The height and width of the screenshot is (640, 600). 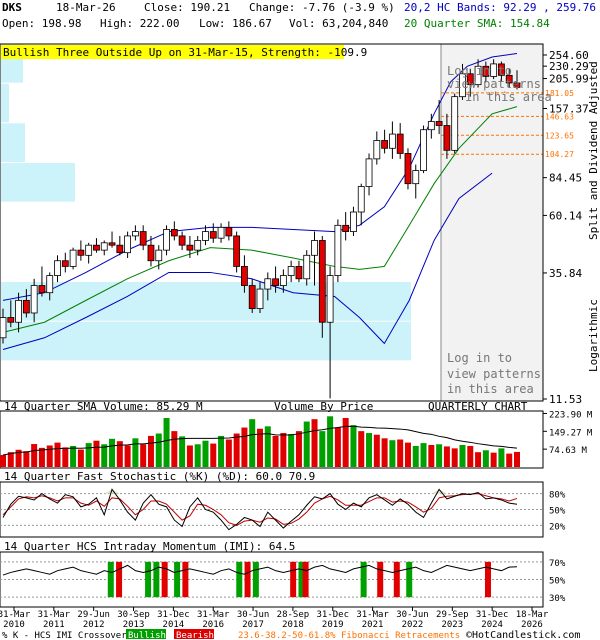 What do you see at coordinates (569, 79) in the screenshot?
I see `price-tick-label: 205.99` at bounding box center [569, 79].